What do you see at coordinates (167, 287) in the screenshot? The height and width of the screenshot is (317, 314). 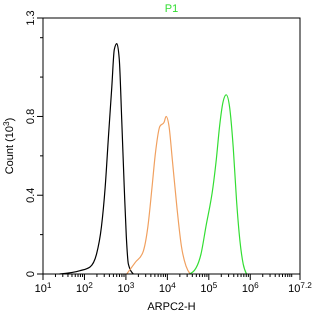 I see `x-tick-label: 10$^{4}$` at bounding box center [167, 287].